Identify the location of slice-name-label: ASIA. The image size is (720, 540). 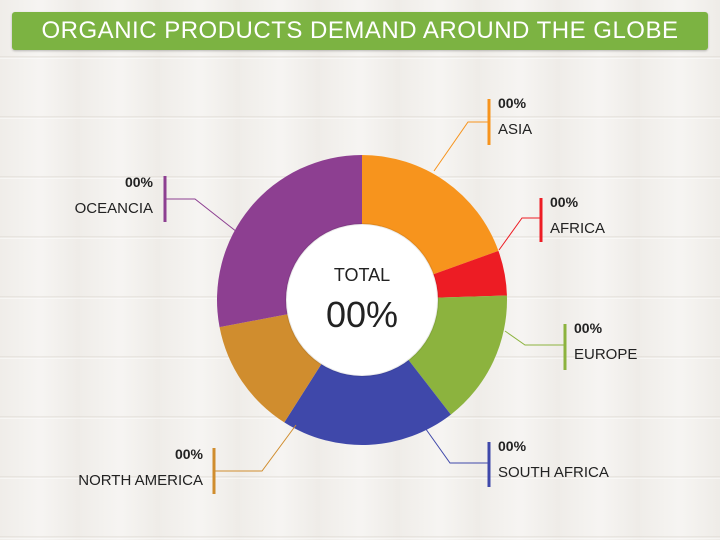
(515, 129).